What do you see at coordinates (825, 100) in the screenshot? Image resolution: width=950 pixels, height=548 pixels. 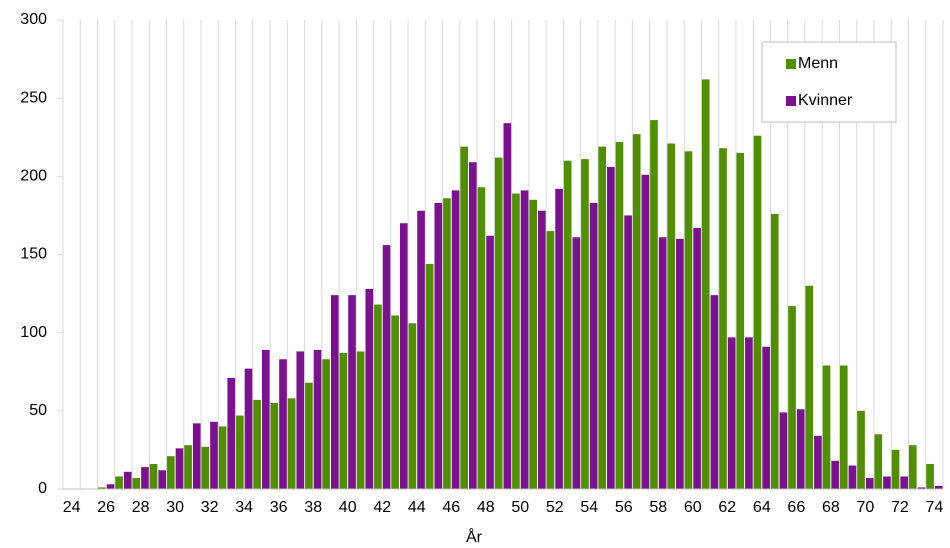 I see `legend-label: Kvinner` at bounding box center [825, 100].